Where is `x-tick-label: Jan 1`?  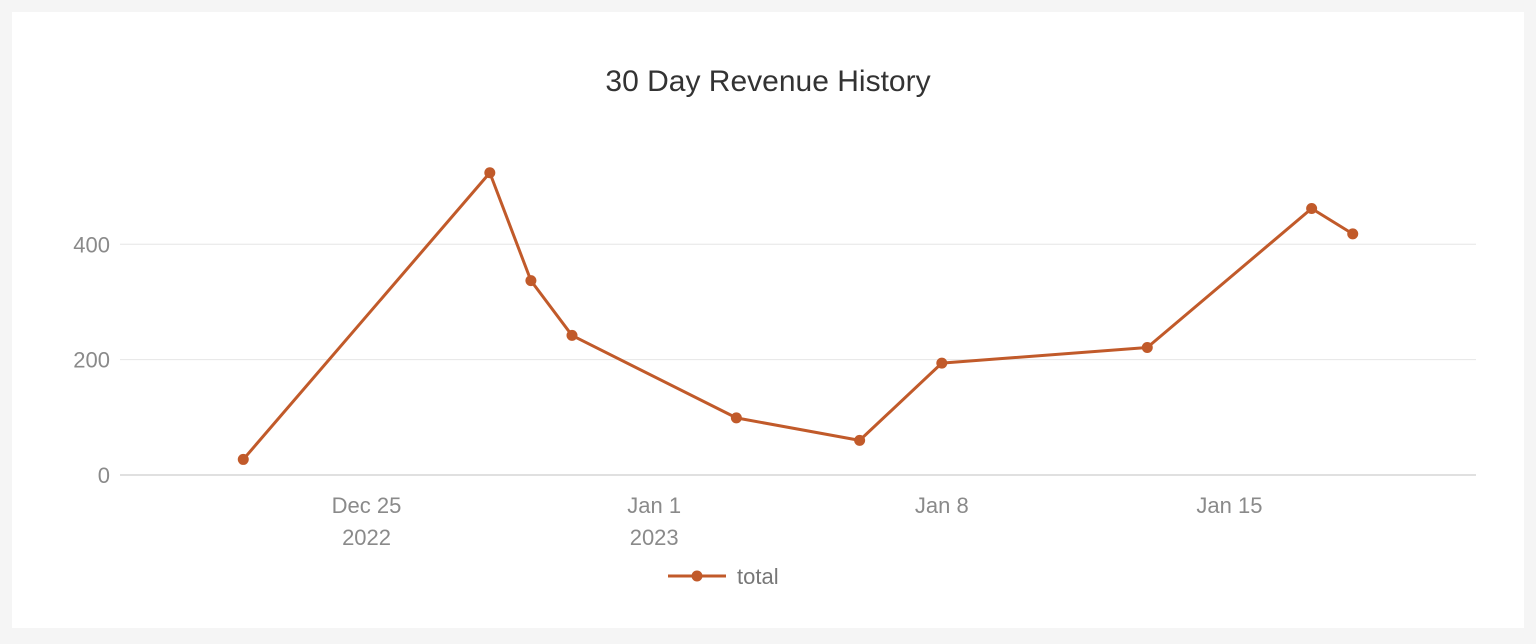
x-tick-label: Jan 1 is located at coordinates (654, 505).